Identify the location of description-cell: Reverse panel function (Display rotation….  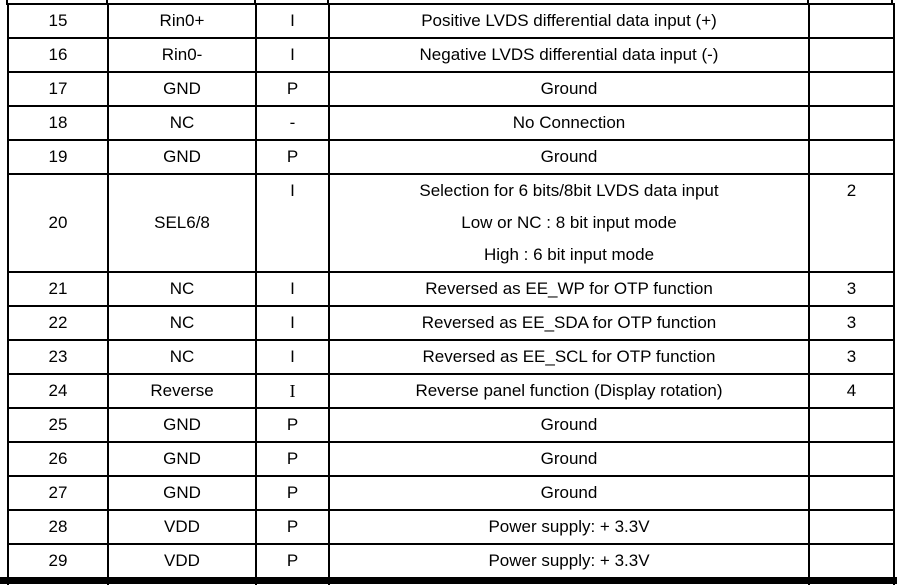
(569, 391).